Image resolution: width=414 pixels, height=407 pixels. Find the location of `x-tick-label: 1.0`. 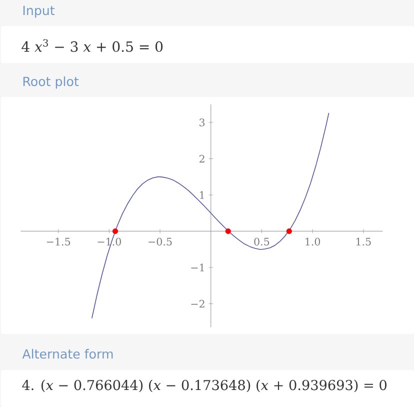

x-tick-label: 1.0 is located at coordinates (313, 242).